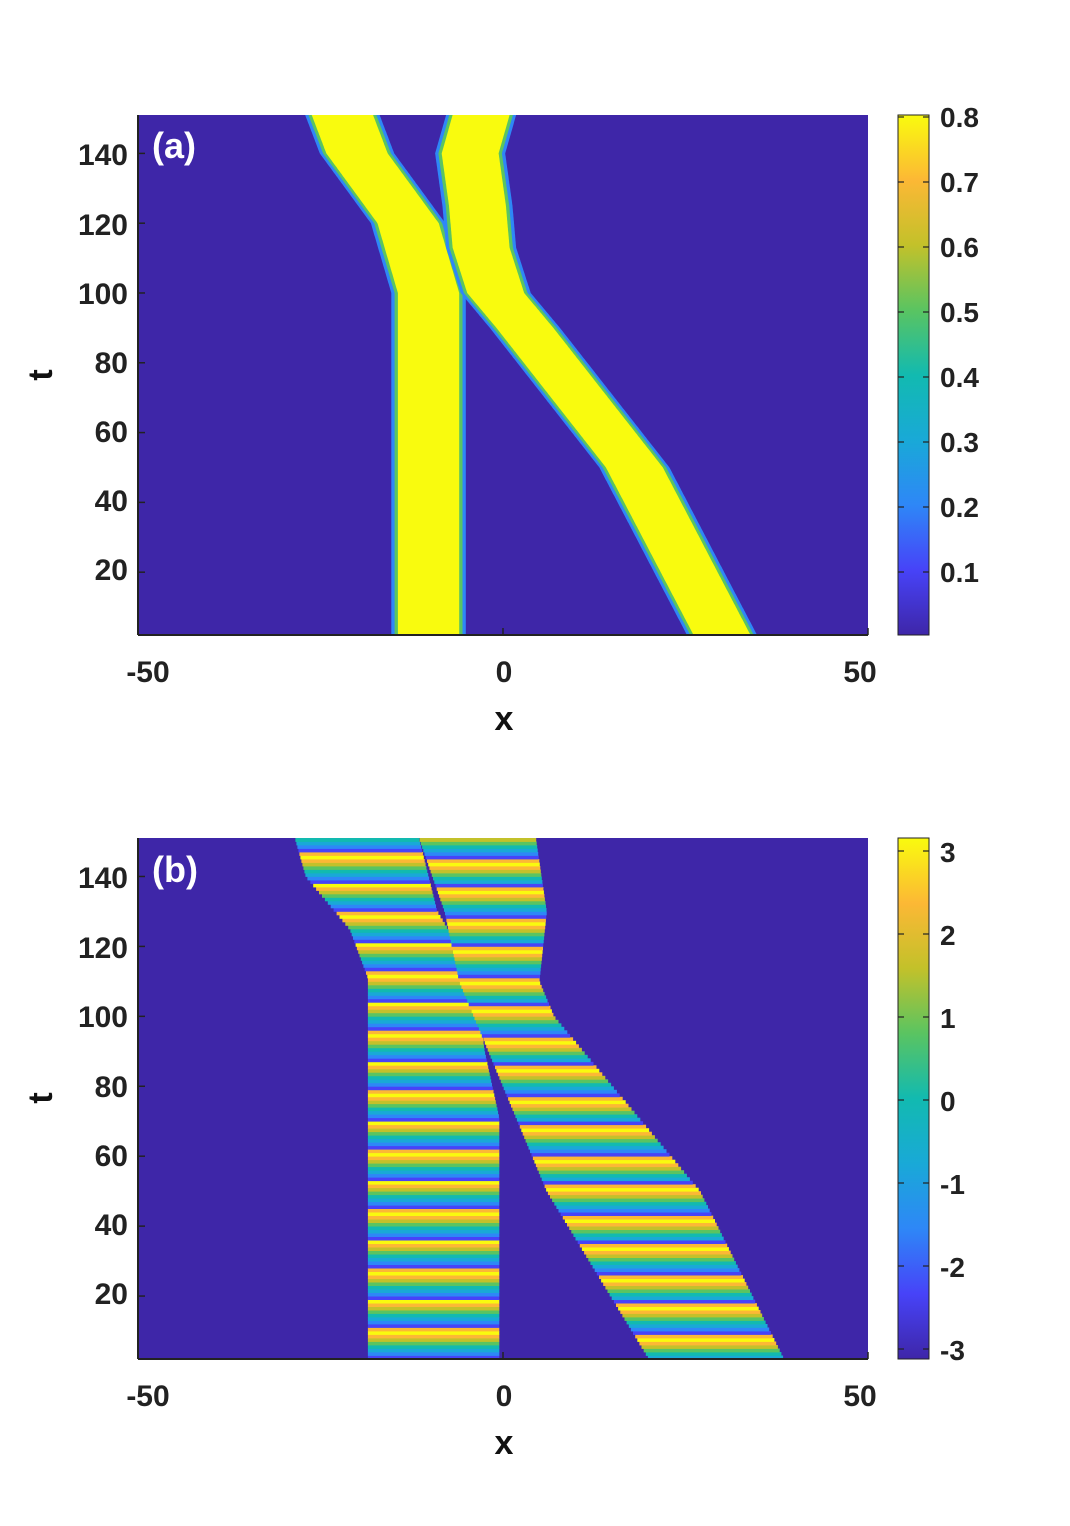 The width and height of the screenshot is (1070, 1526). What do you see at coordinates (948, 935) in the screenshot?
I see `cbtick-b-2: 2` at bounding box center [948, 935].